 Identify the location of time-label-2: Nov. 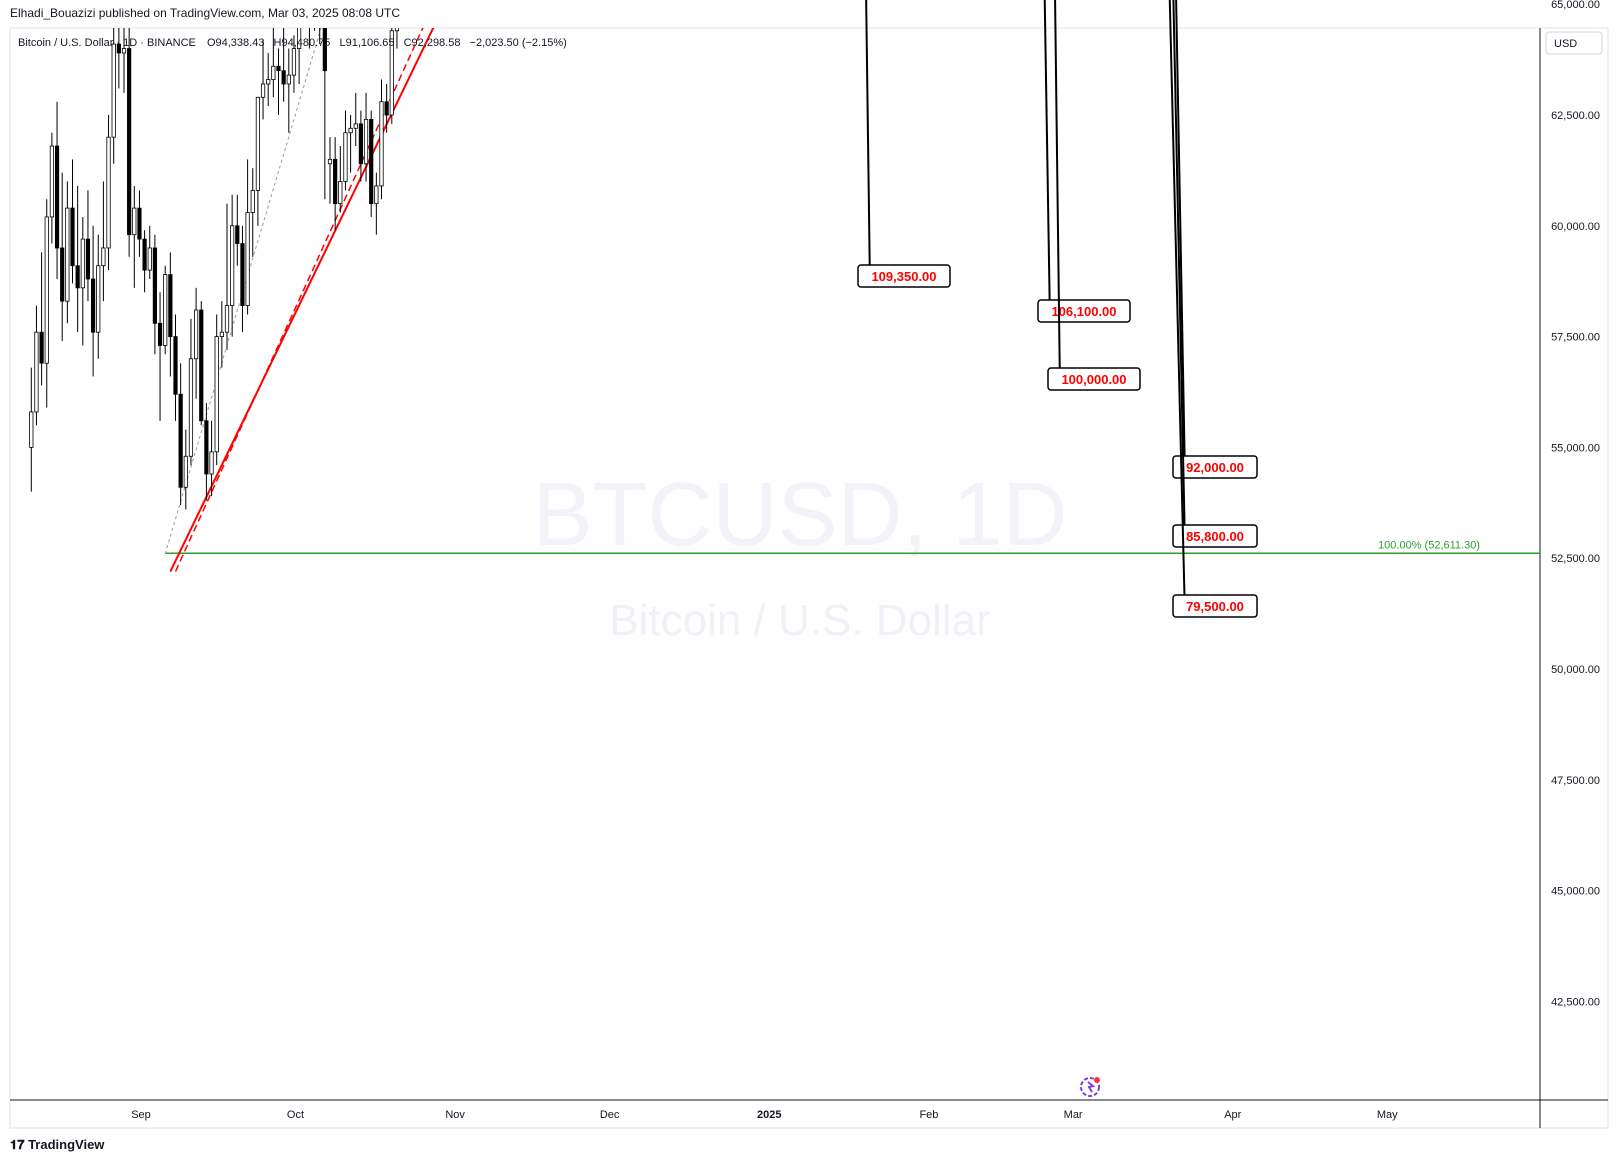
(455, 1115).